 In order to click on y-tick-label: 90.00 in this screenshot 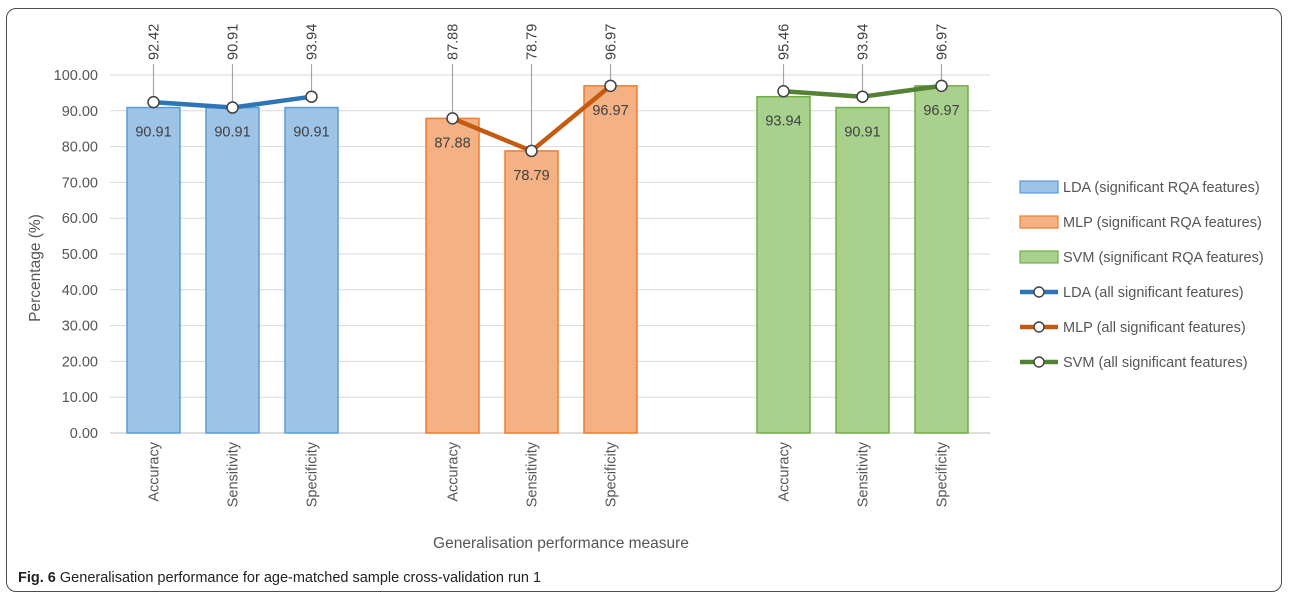, I will do `click(80, 112)`.